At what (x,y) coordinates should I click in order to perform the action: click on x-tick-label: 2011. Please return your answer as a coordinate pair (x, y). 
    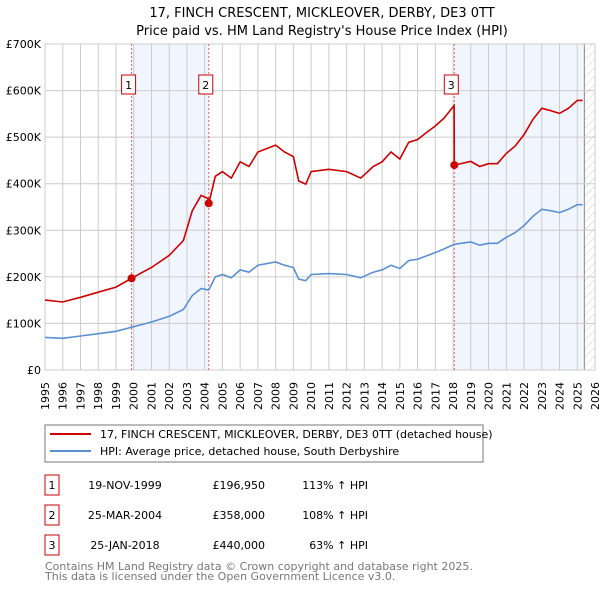
    Looking at the image, I should click on (329, 396).